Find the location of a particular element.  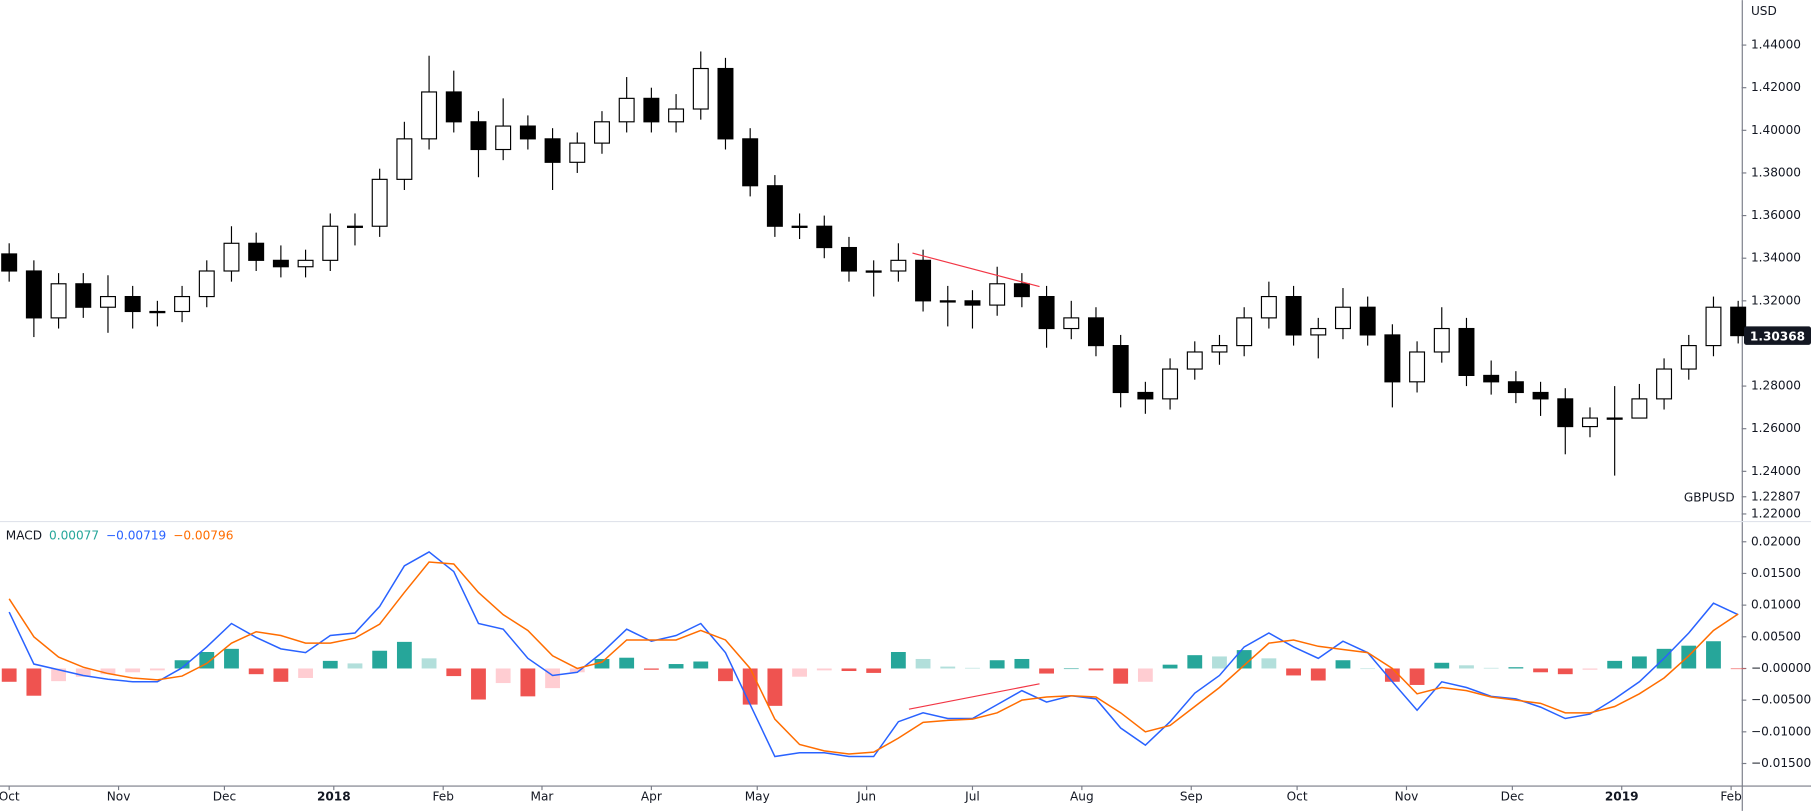

currency-label: USD is located at coordinates (1764, 11).